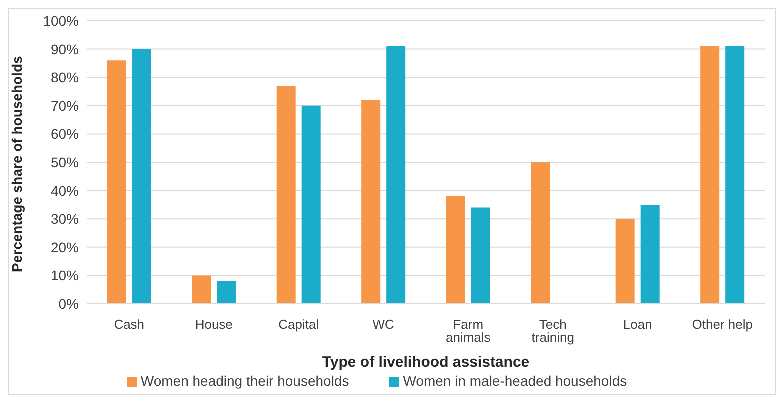 Image resolution: width=784 pixels, height=403 pixels. Describe the element at coordinates (64, 106) in the screenshot. I see `y-tick-label: 70%` at that location.